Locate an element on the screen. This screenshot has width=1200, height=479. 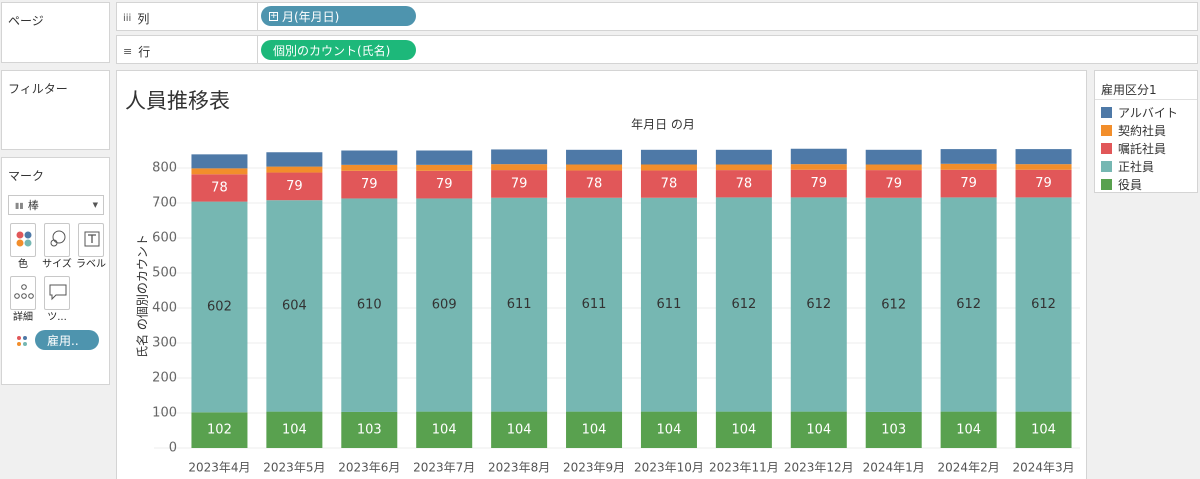
legend-item: アルバイト is located at coordinates (1139, 112).